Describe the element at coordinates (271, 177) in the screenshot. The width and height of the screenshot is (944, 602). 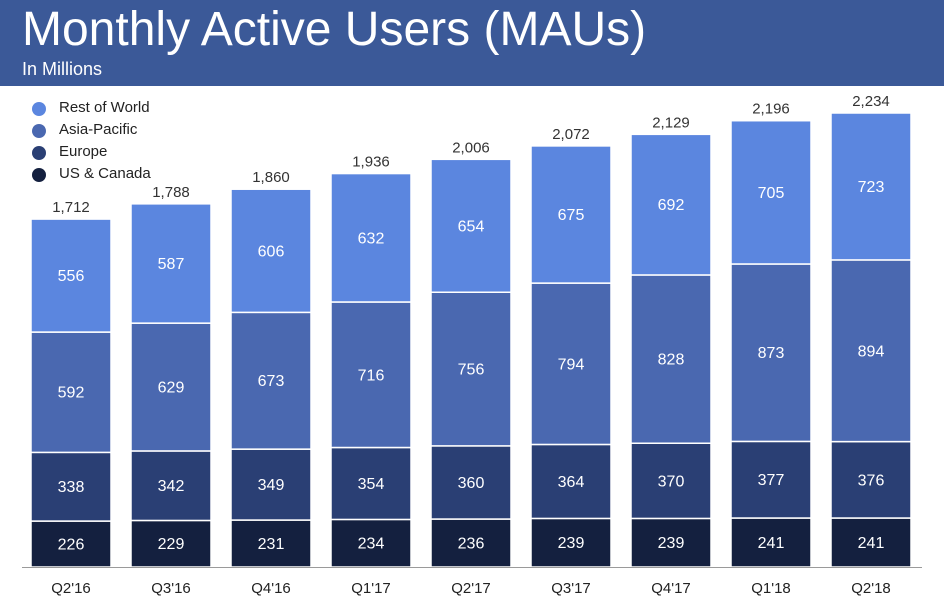
I see `total-label: 1,860` at that location.